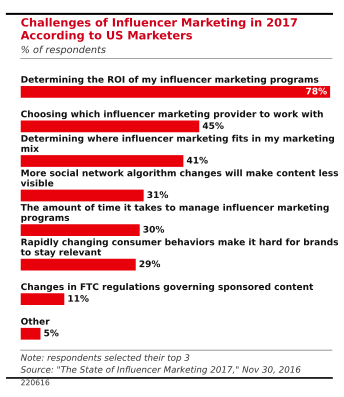 The width and height of the screenshot is (344, 397). Describe the element at coordinates (179, 178) in the screenshot. I see `y-tick-label: More social network algorithm changes will make content less visible` at that location.